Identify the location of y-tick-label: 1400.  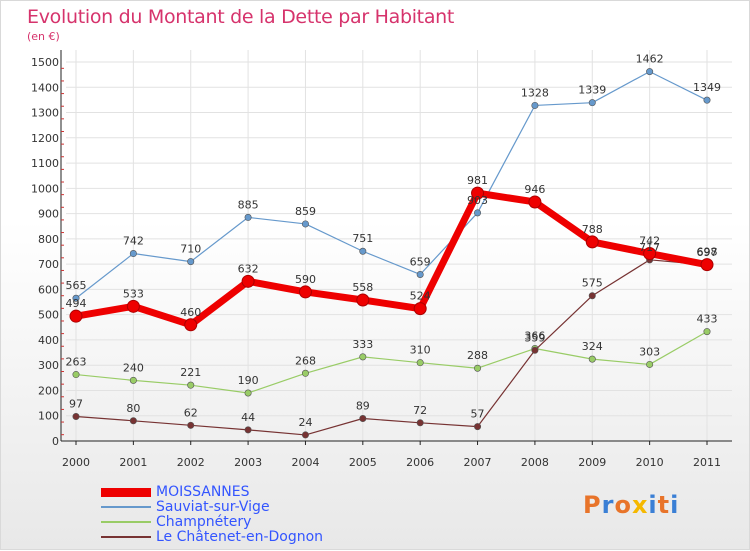
(45, 87).